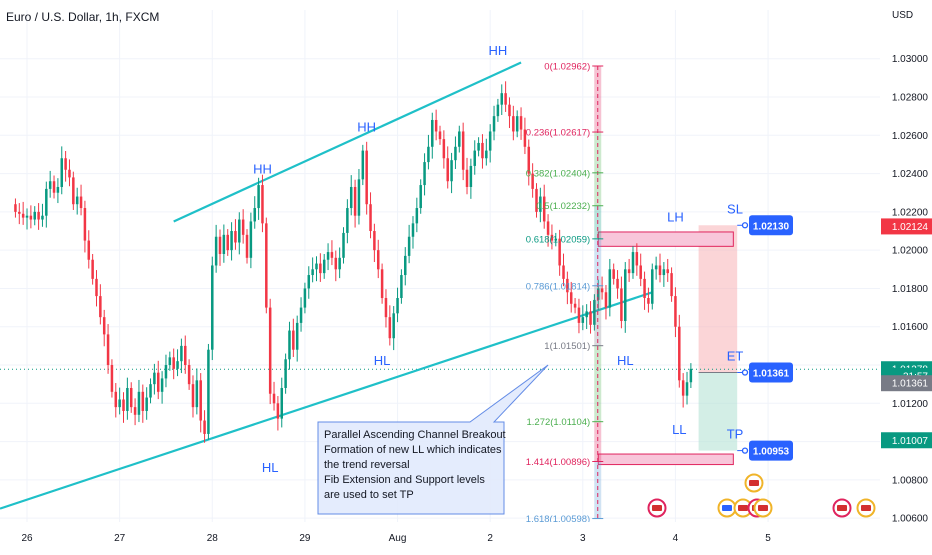  What do you see at coordinates (910, 404) in the screenshot?
I see `price-tick-label: 1.01200` at bounding box center [910, 404].